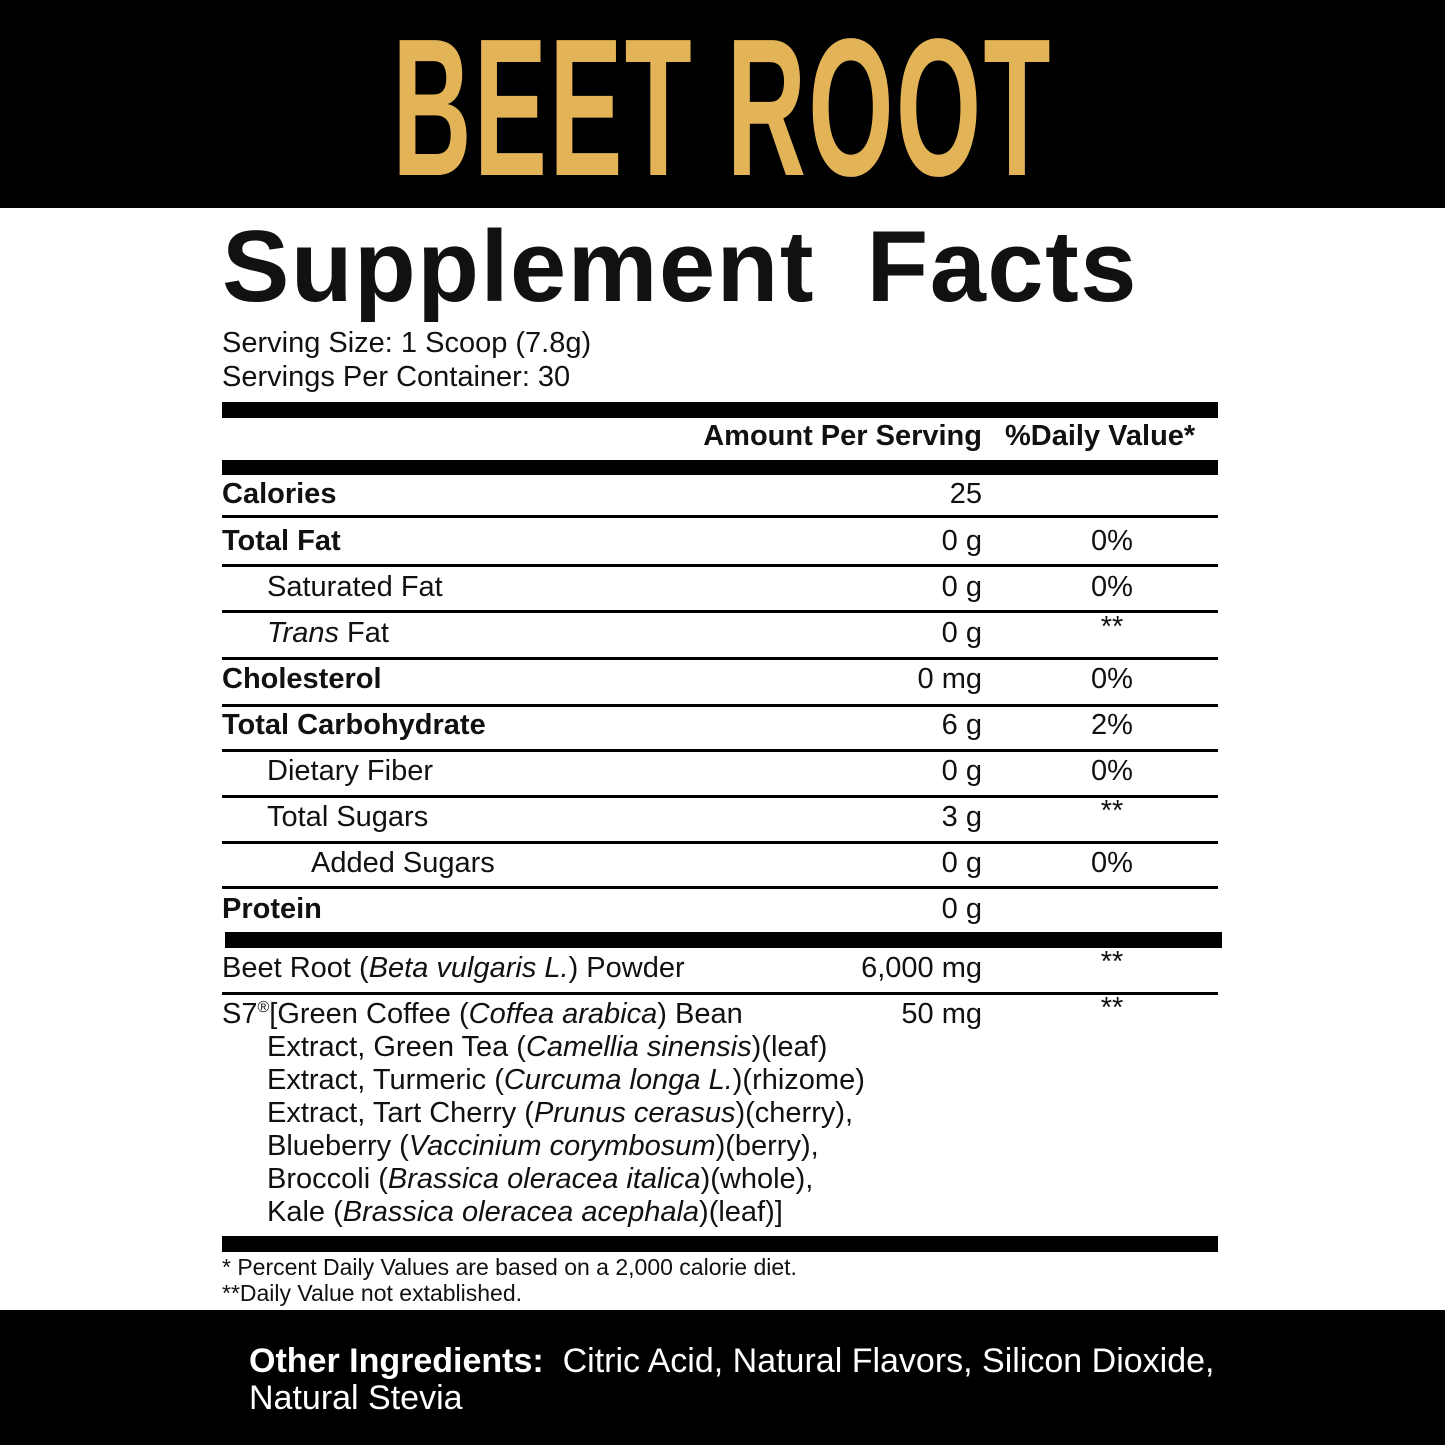 Image resolution: width=1445 pixels, height=1445 pixels. Describe the element at coordinates (626, 968) in the screenshot. I see `text: ) Powder` at that location.